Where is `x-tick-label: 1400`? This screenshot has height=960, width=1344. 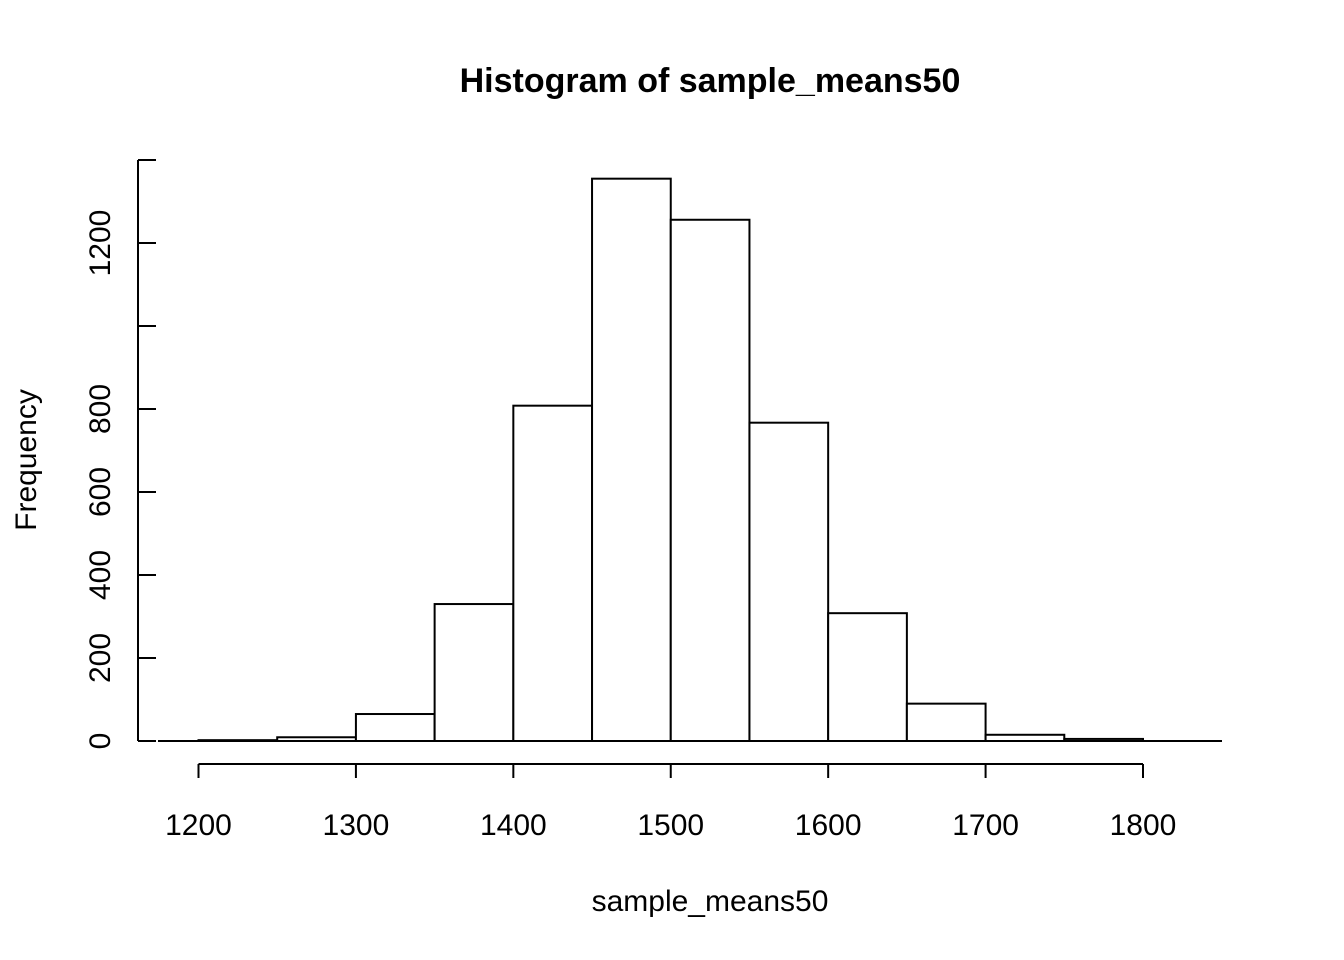 x-tick-label: 1400 is located at coordinates (513, 825).